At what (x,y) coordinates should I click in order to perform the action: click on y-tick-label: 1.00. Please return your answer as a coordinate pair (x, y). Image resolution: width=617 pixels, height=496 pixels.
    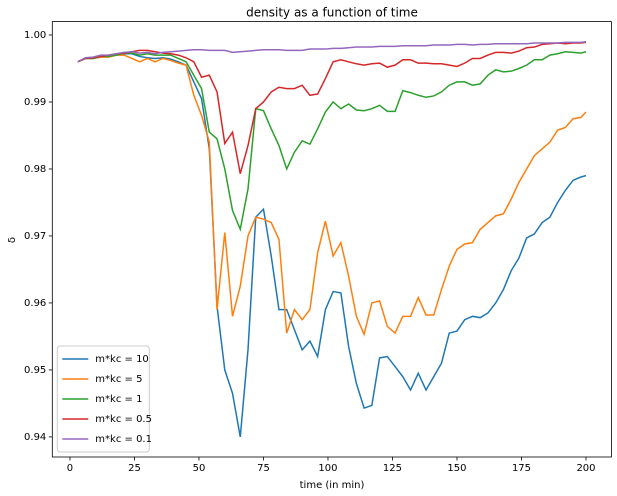
    Looking at the image, I should click on (35, 35).